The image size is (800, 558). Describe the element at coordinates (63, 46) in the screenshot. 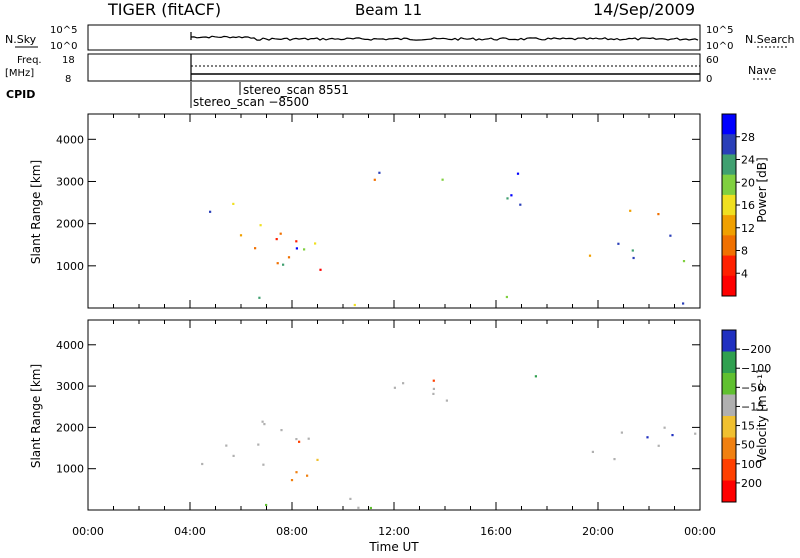

I see `nsky-tick-bottom: 10^0` at that location.